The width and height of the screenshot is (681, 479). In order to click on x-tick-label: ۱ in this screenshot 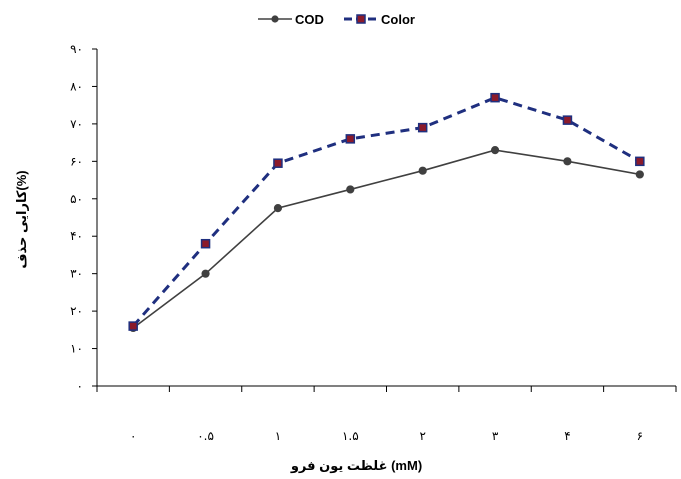, I will do `click(278, 436)`.